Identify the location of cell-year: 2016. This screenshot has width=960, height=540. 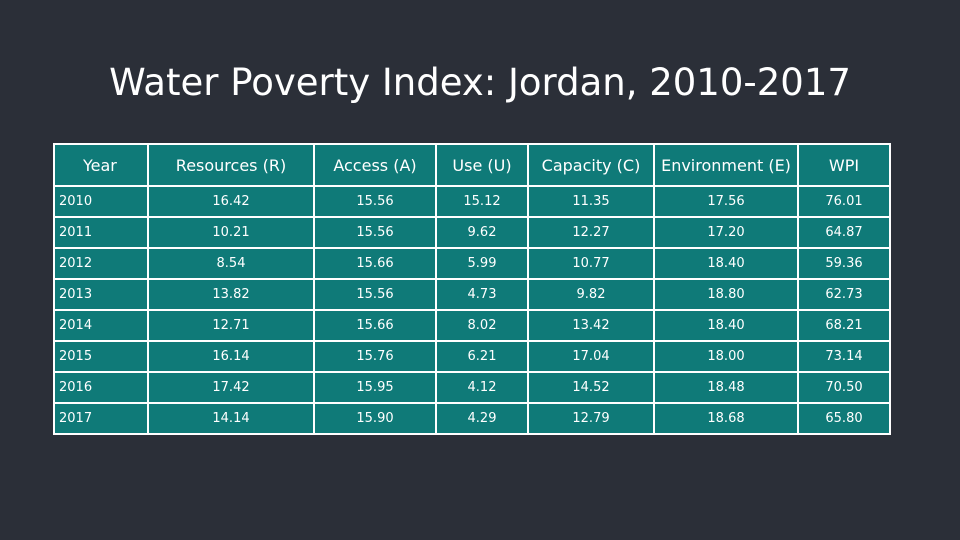
(101, 387).